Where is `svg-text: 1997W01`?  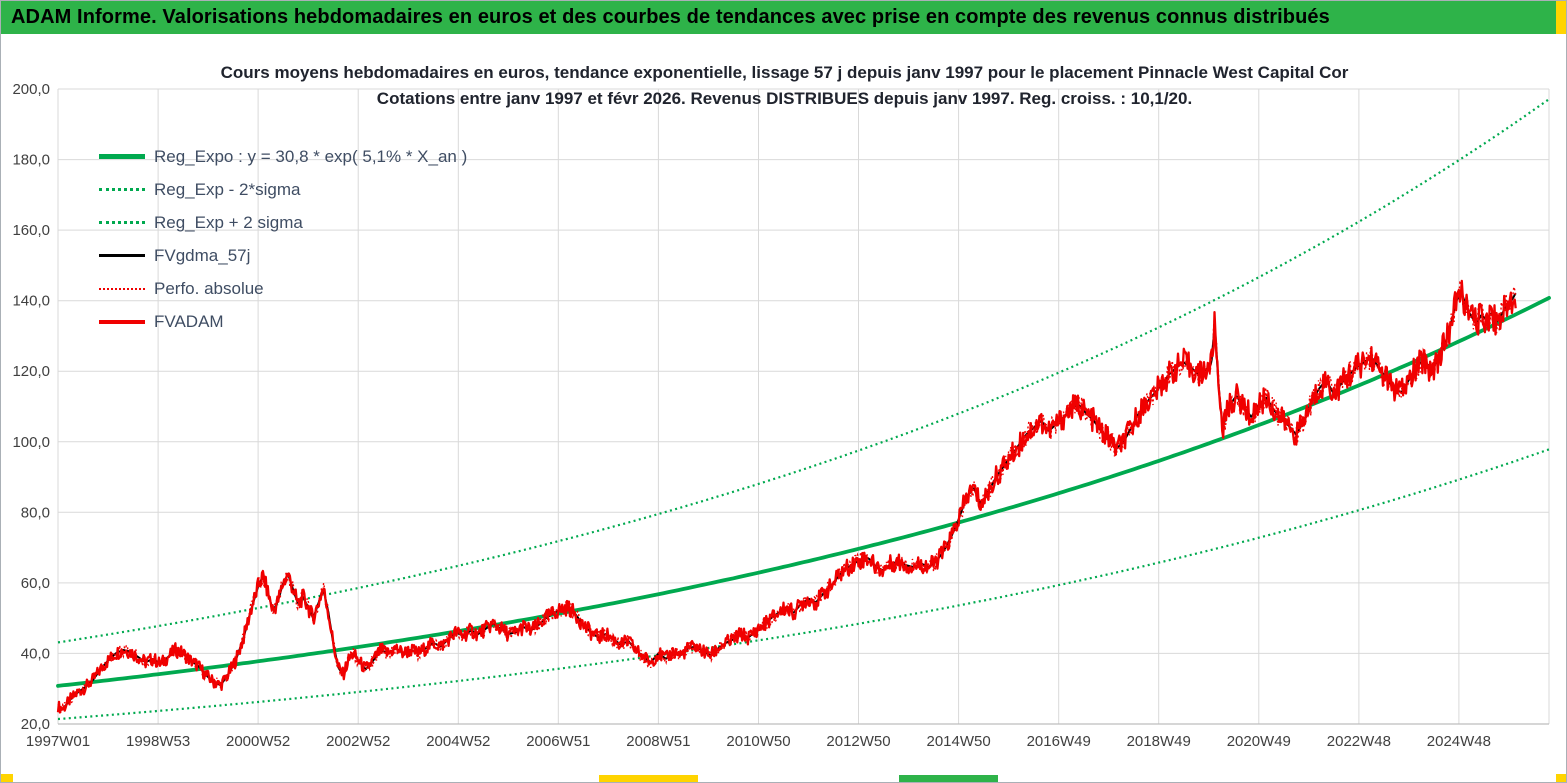 svg-text: 1997W01 is located at coordinates (58, 741).